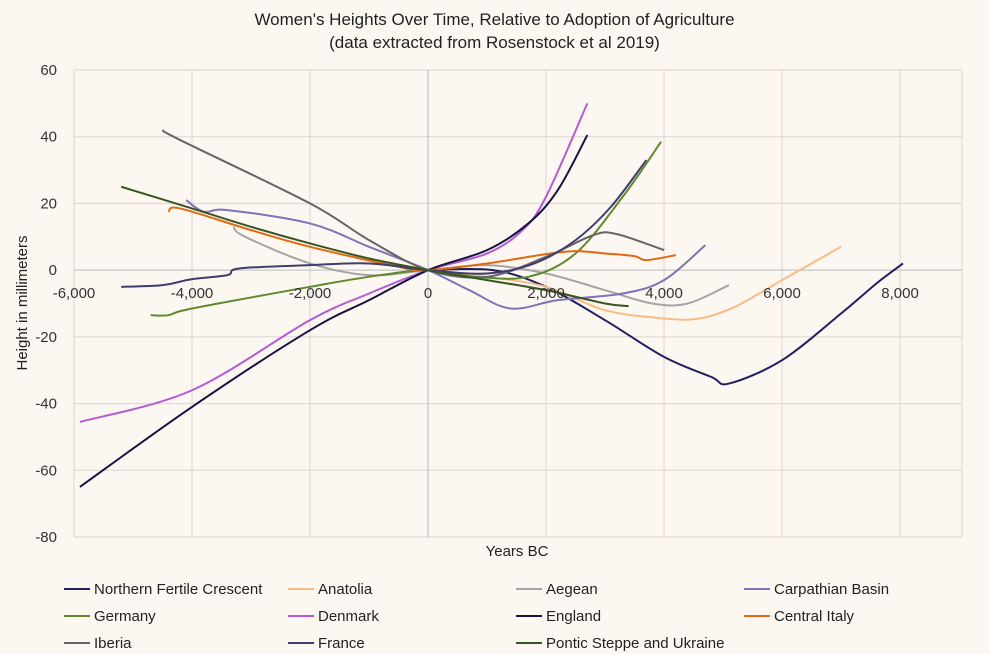  Describe the element at coordinates (402, 589) in the screenshot. I see `legend-item-anatolia: Anatolia` at that location.